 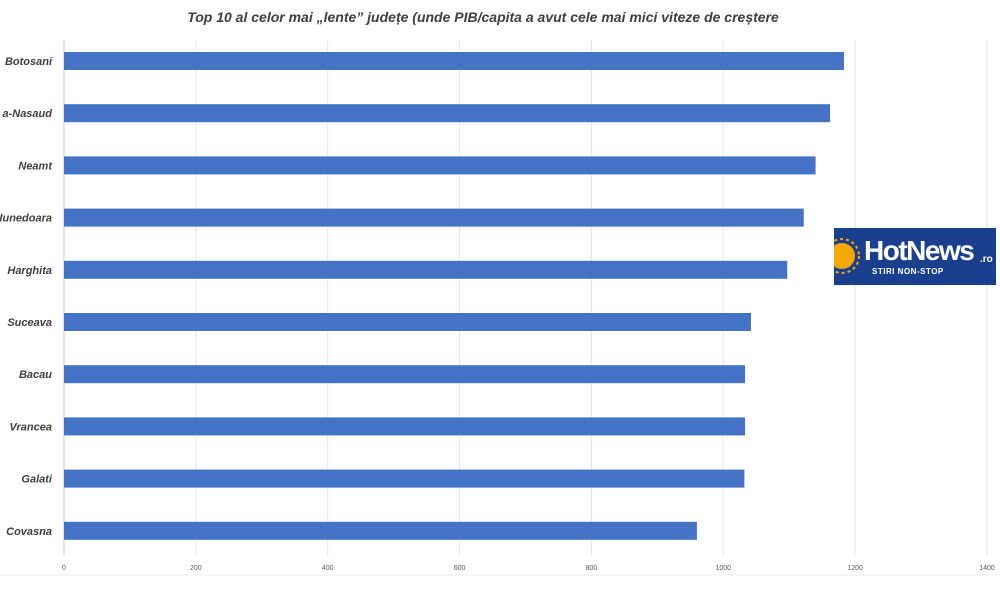 I want to click on category-label: Vrancea, so click(x=30, y=427).